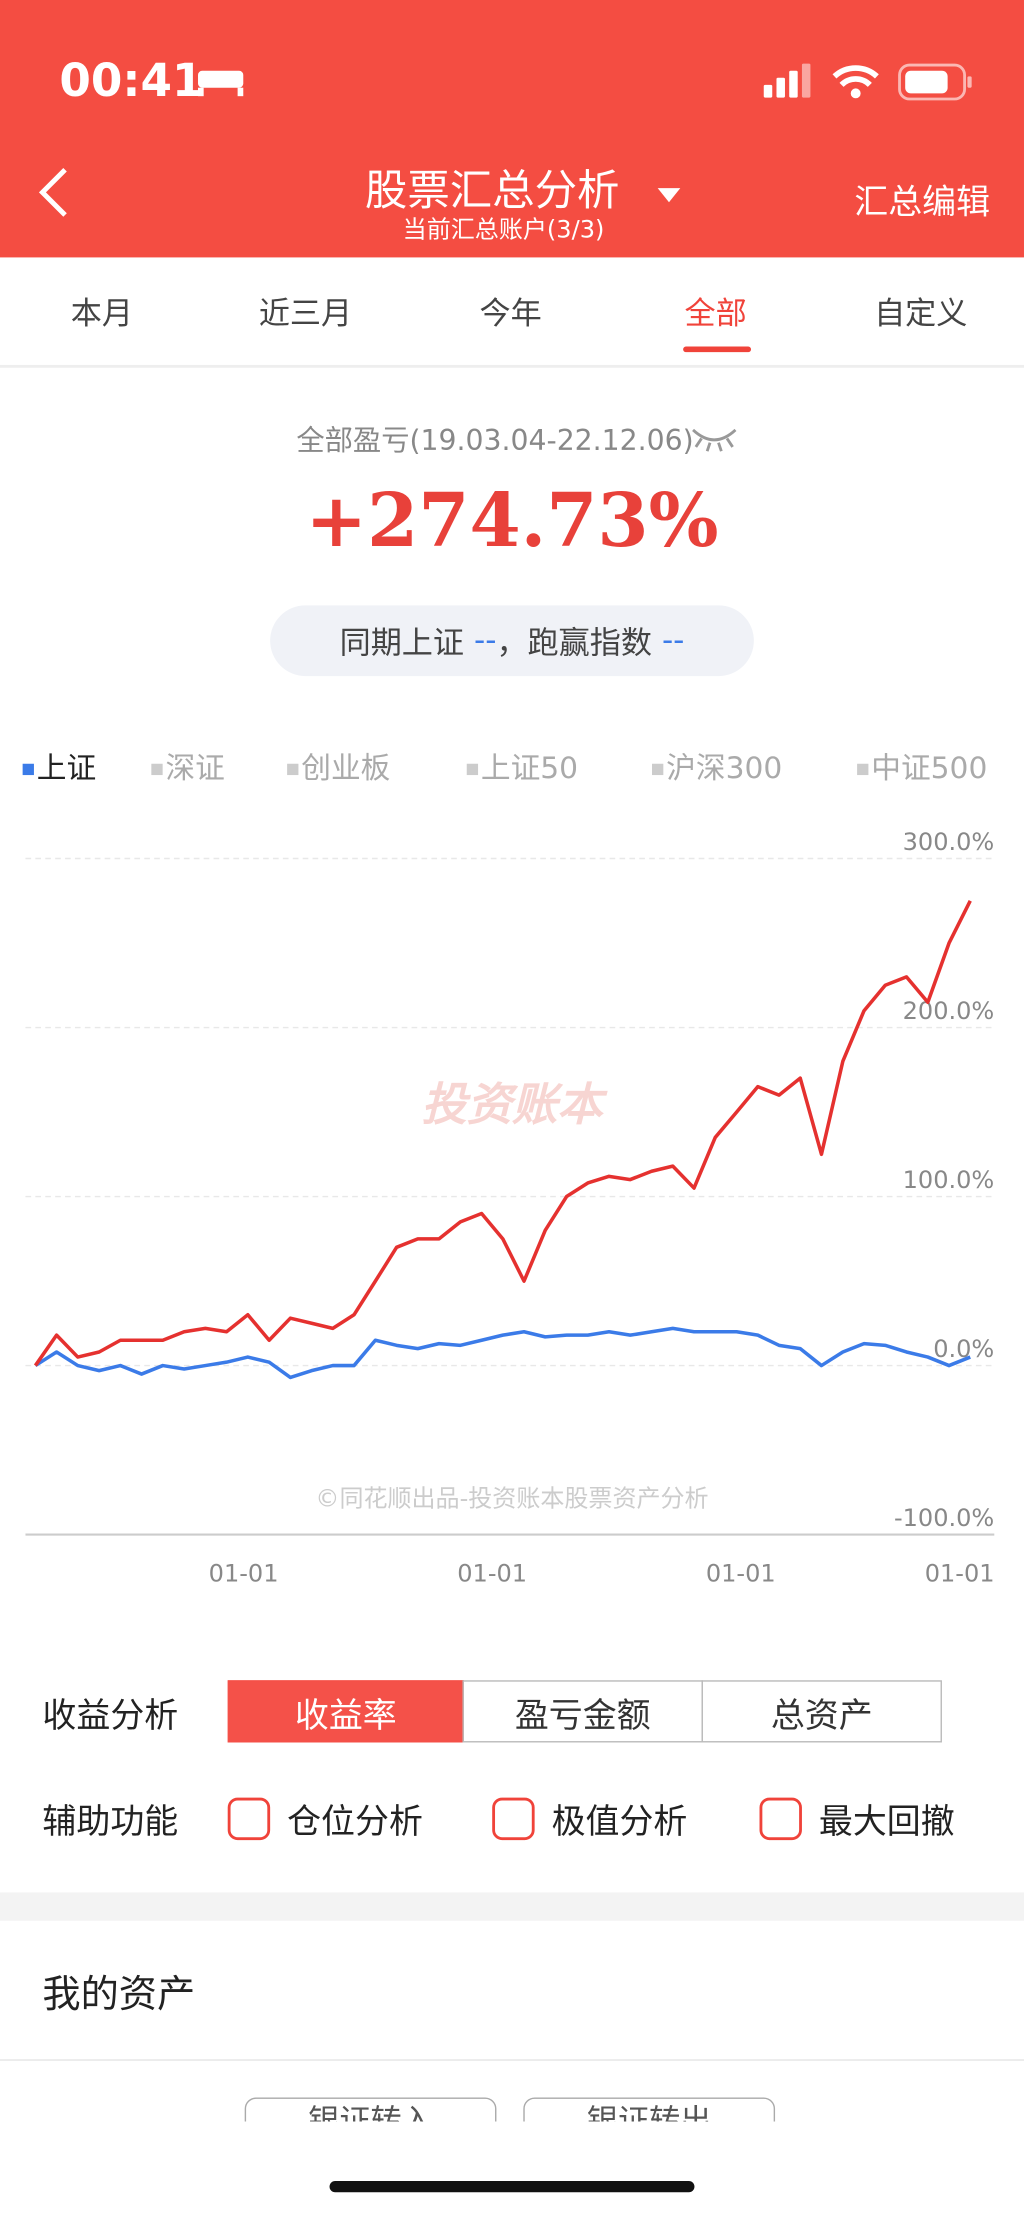 The image size is (1024, 2218). I want to click on checkbox-label: 最大回撤, so click(886, 1821).